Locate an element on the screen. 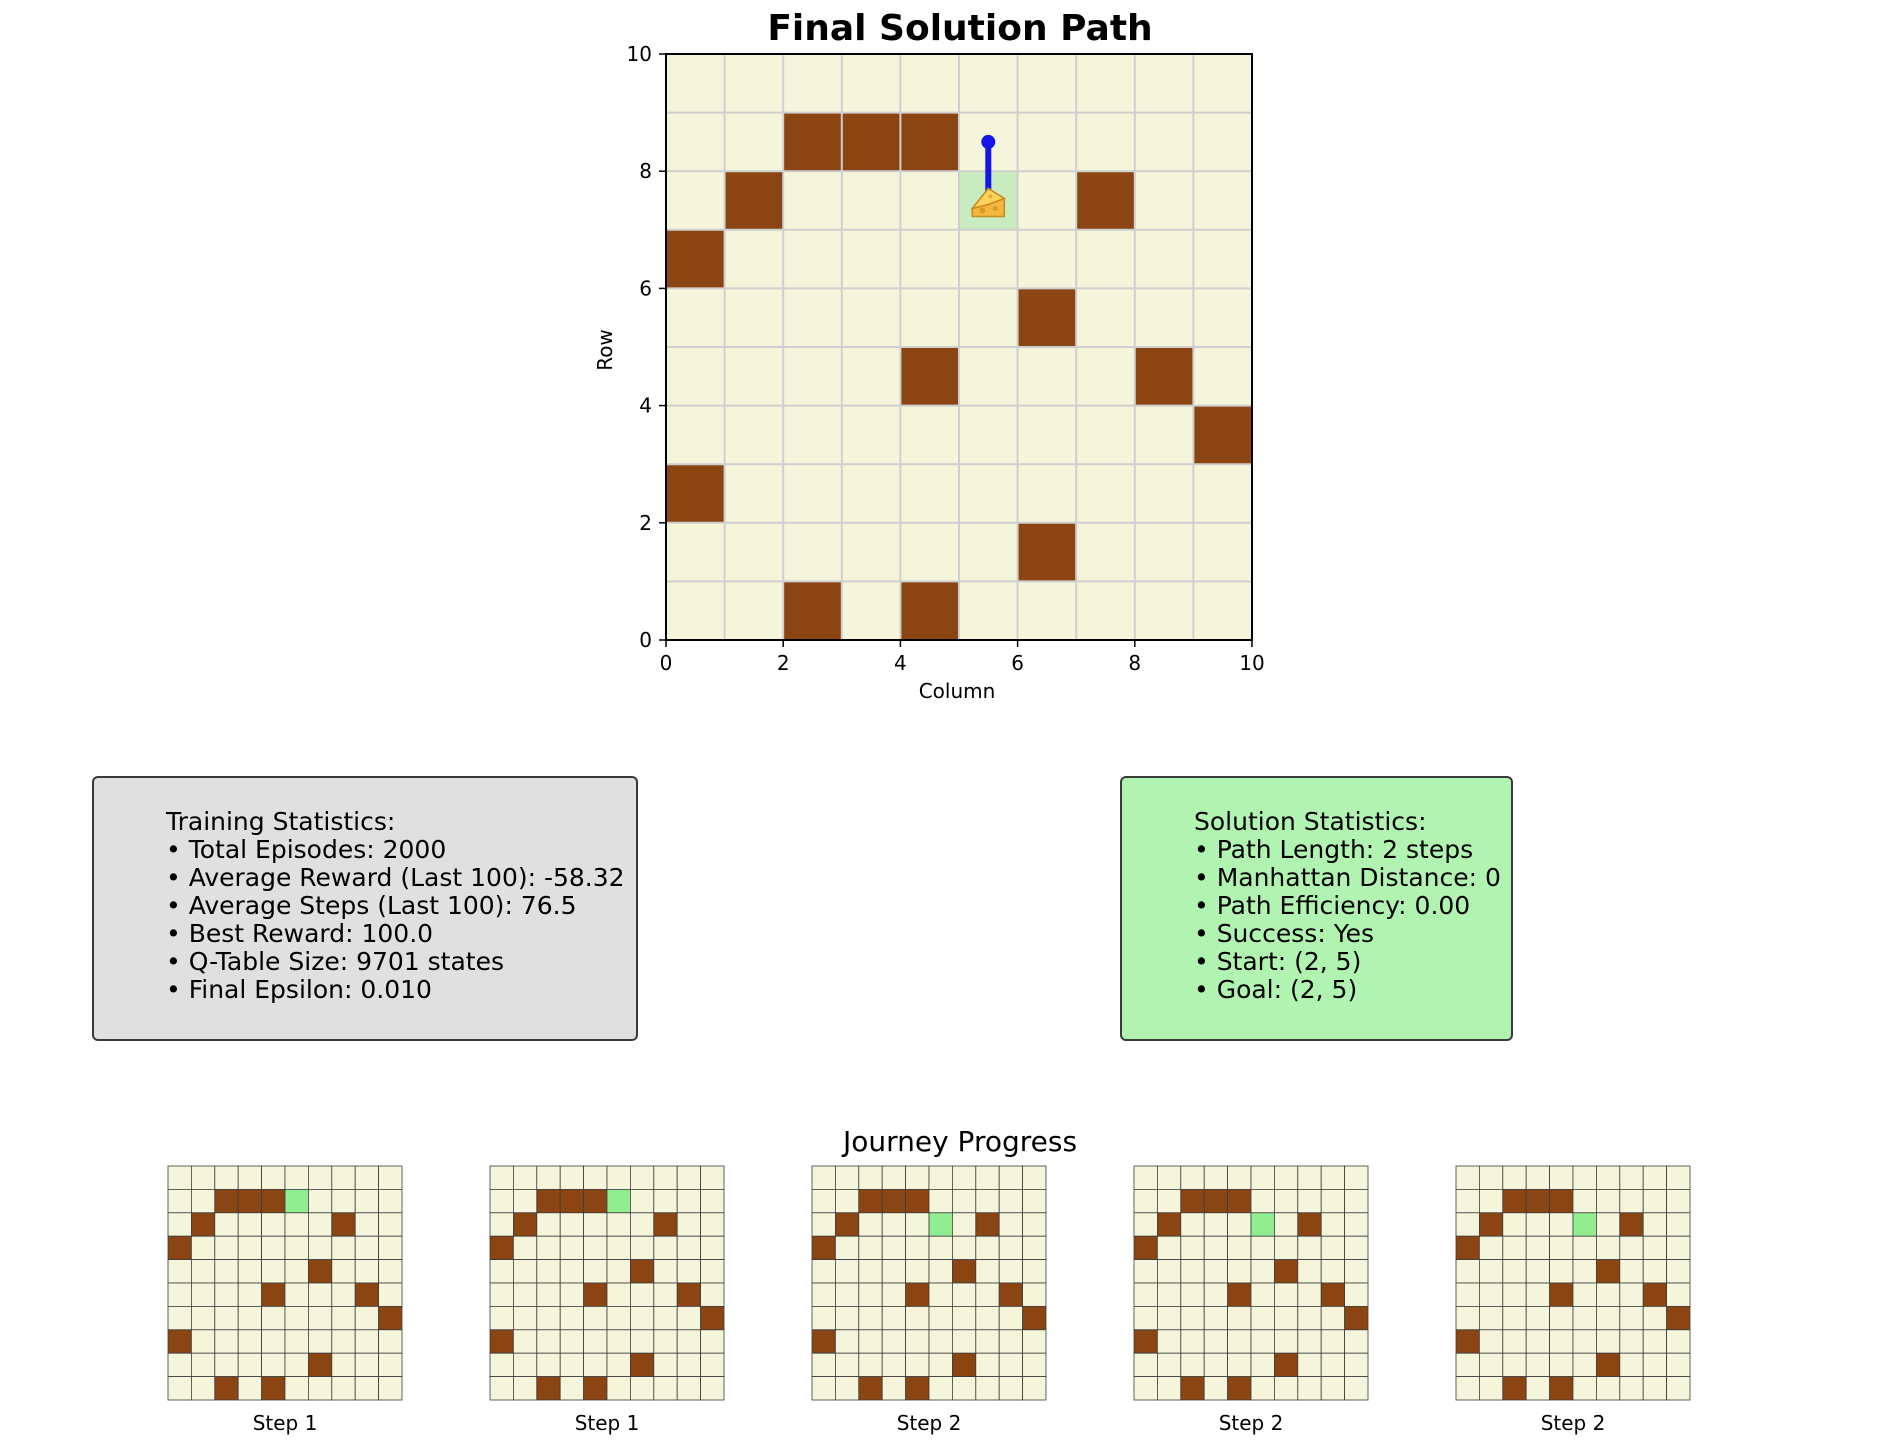 The image size is (1890, 1454). solution-stat-line: • Manhattan Distance: 0 is located at coordinates (1347, 877).